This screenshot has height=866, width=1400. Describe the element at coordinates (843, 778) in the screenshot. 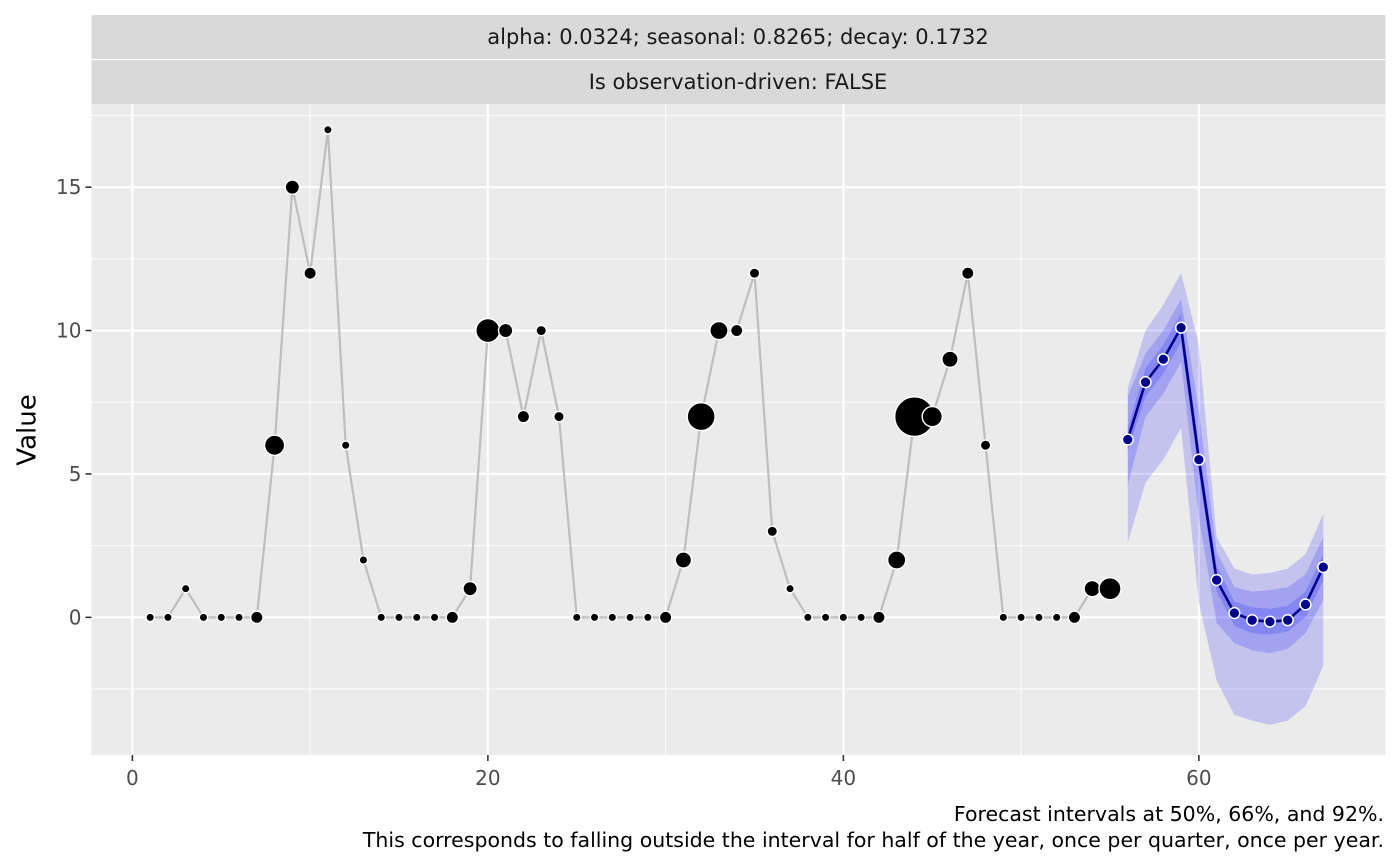

I see `x-tick-label: 40` at that location.